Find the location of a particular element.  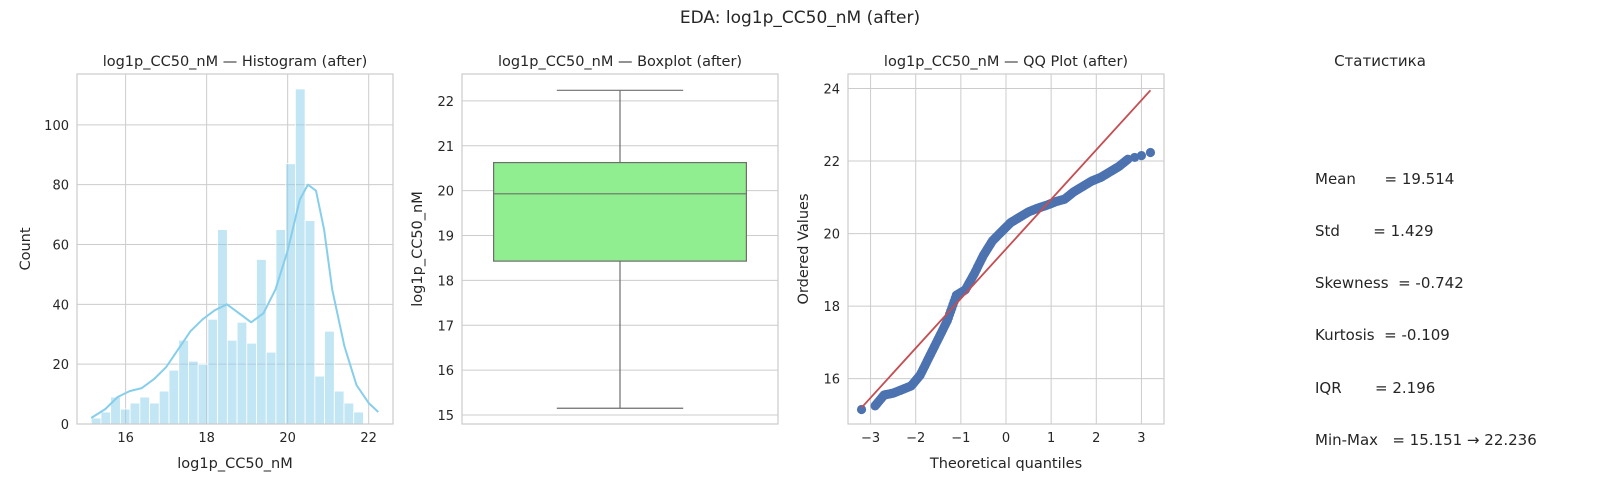

qq-reference-line is located at coordinates (1006, 249).